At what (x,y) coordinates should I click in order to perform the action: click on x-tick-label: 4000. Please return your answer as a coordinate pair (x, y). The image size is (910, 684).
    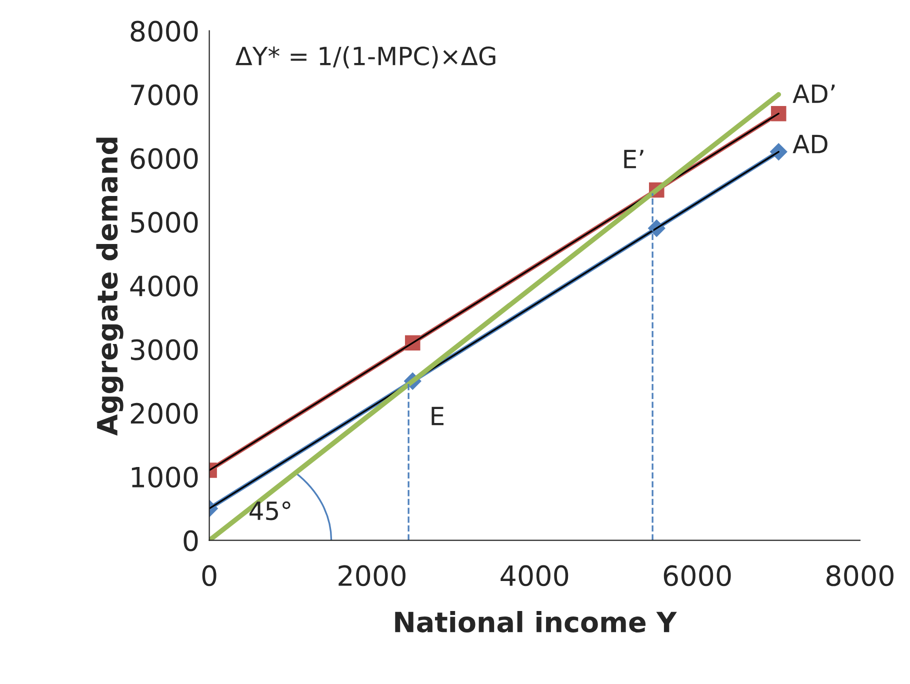
    Looking at the image, I should click on (534, 575).